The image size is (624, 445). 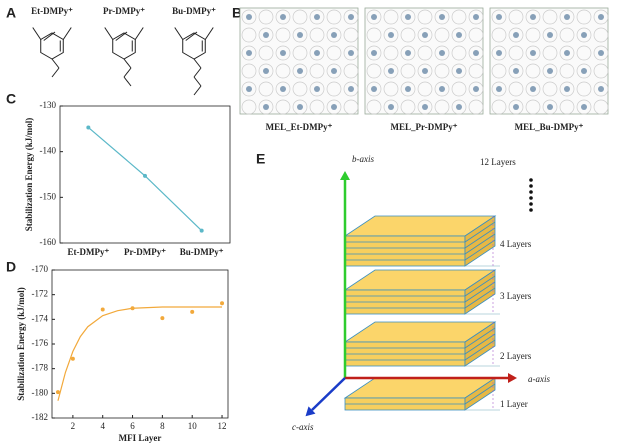 I want to click on c-axis-arrow, so click(x=328, y=394).